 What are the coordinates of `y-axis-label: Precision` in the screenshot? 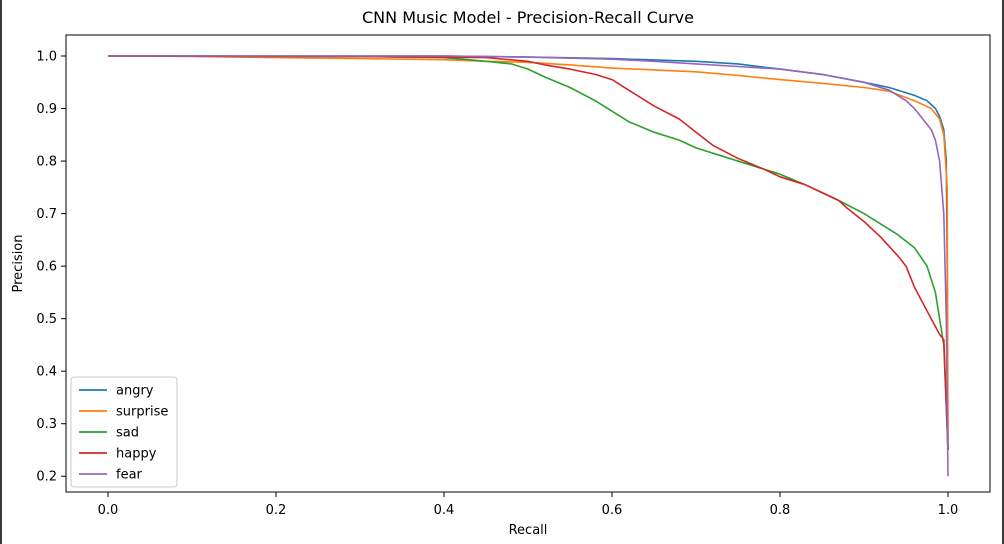 It's located at (18, 263).